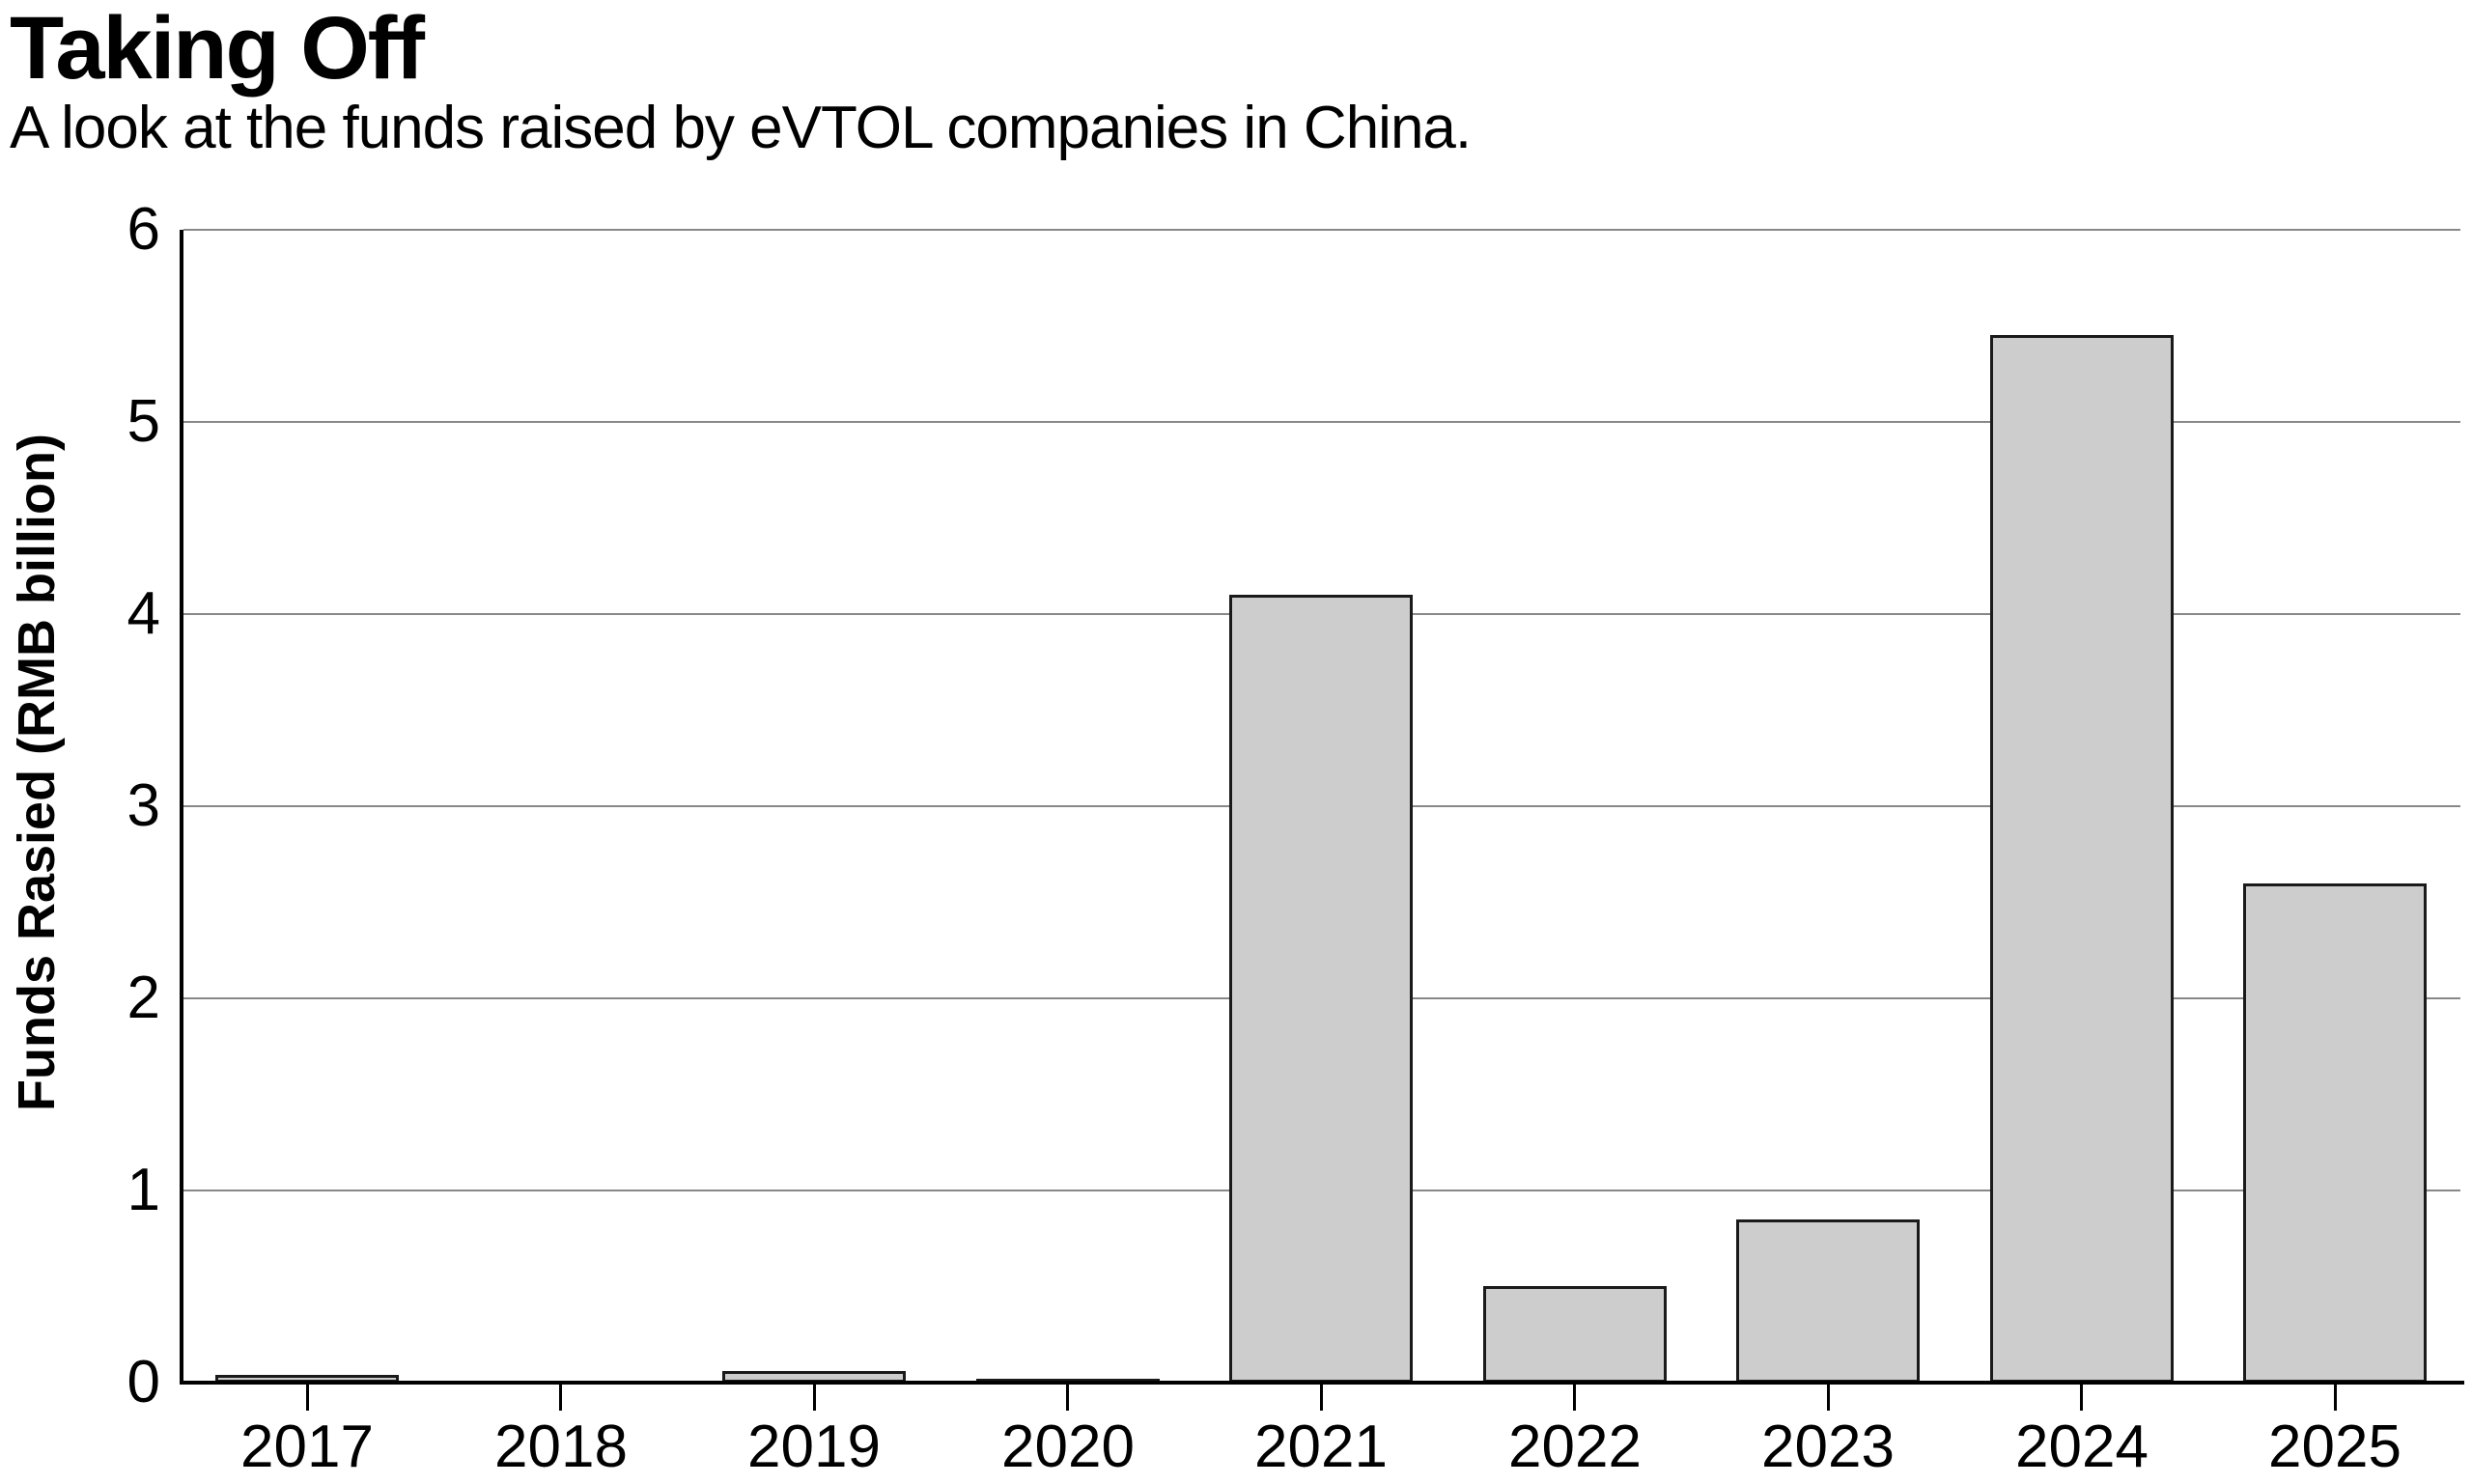  I want to click on x-tick-mark-2025, so click(2335, 1398).